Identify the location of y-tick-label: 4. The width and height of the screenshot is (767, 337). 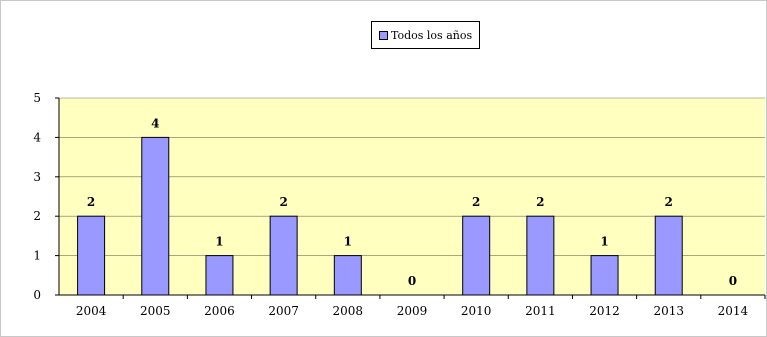
(37, 137).